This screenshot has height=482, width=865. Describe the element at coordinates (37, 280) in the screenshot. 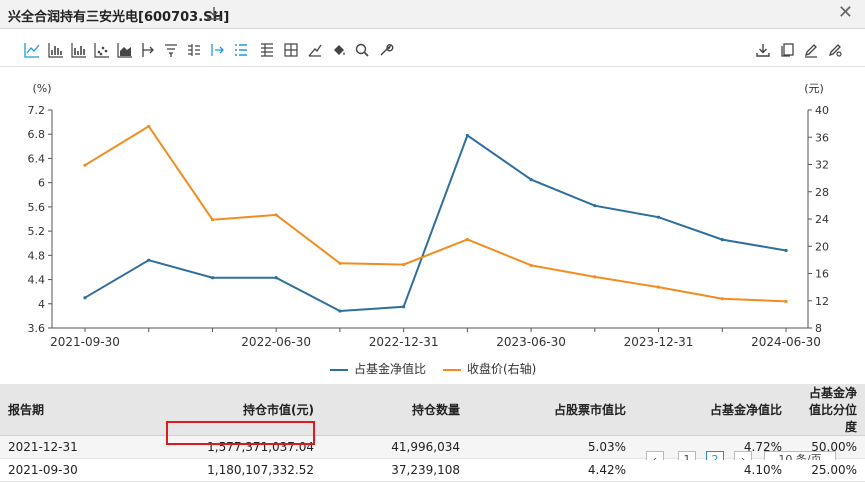

I see `left-tick-label: 4.4` at that location.